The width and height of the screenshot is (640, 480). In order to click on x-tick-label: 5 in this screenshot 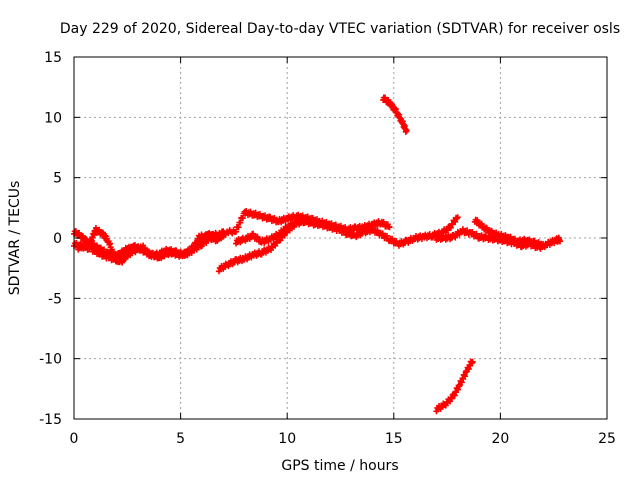, I will do `click(180, 439)`.